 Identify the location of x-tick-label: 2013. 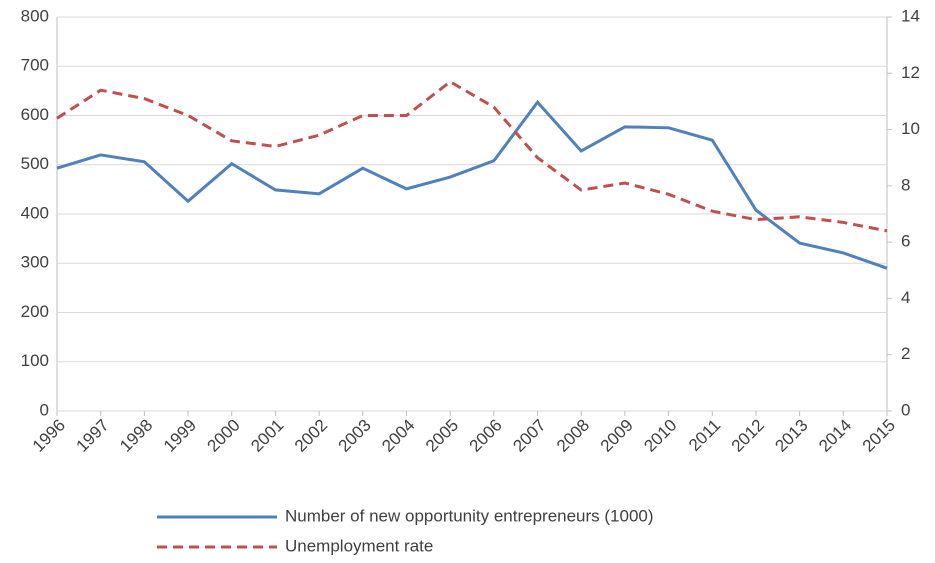
(791, 436).